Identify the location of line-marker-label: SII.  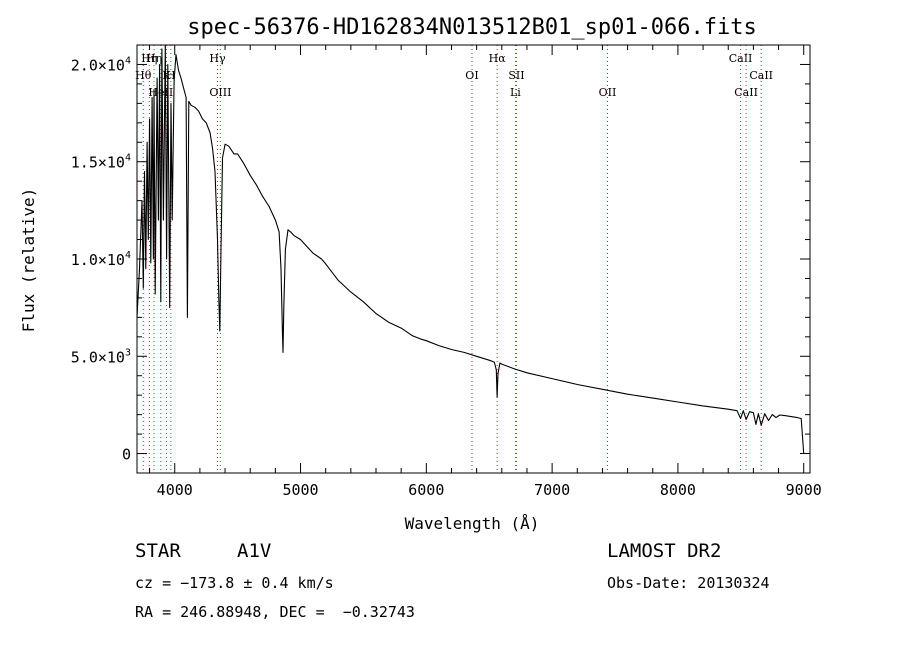
(516, 75).